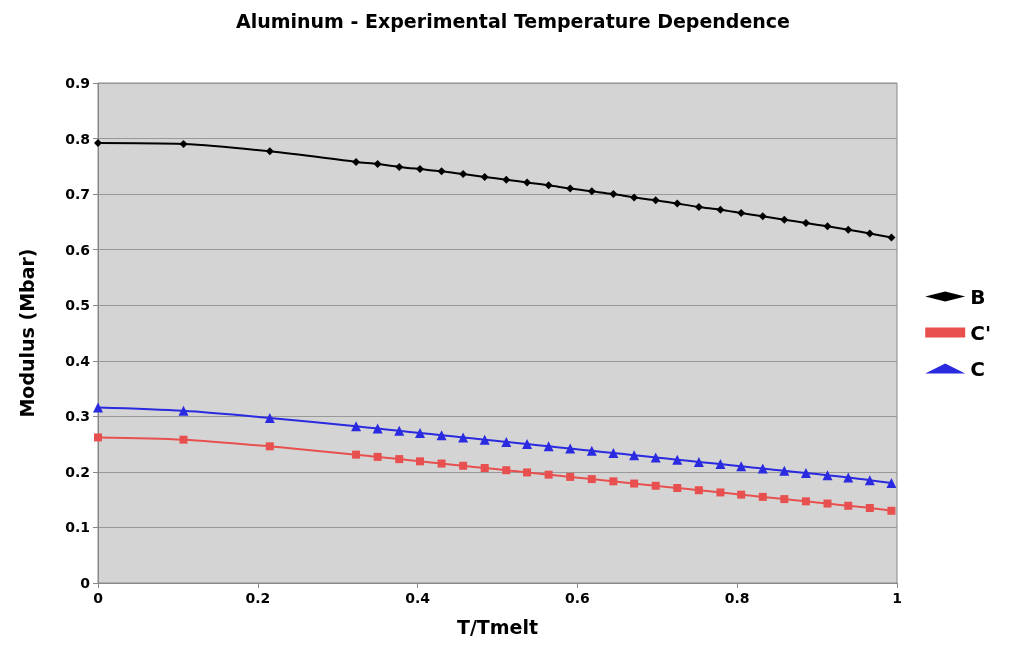 Image resolution: width=1011 pixels, height=665 pixels. What do you see at coordinates (897, 598) in the screenshot?
I see `x-tick-label: 1` at bounding box center [897, 598].